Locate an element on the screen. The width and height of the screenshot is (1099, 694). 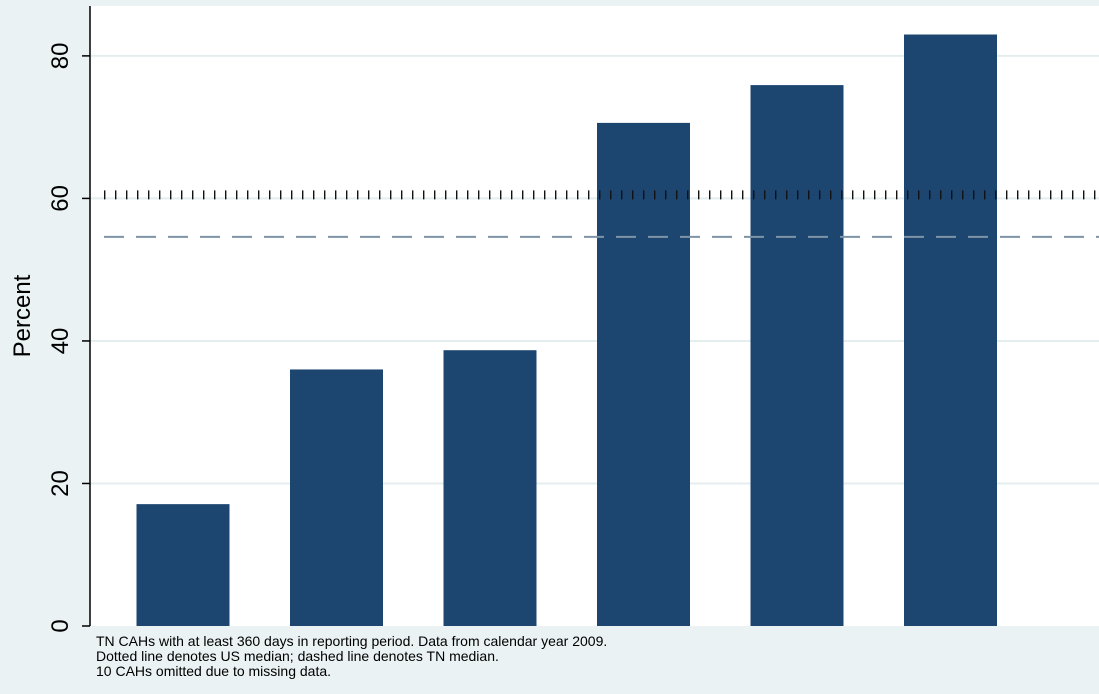
chart-note: 10 CAHs omitted due to missing data. is located at coordinates (213, 671).